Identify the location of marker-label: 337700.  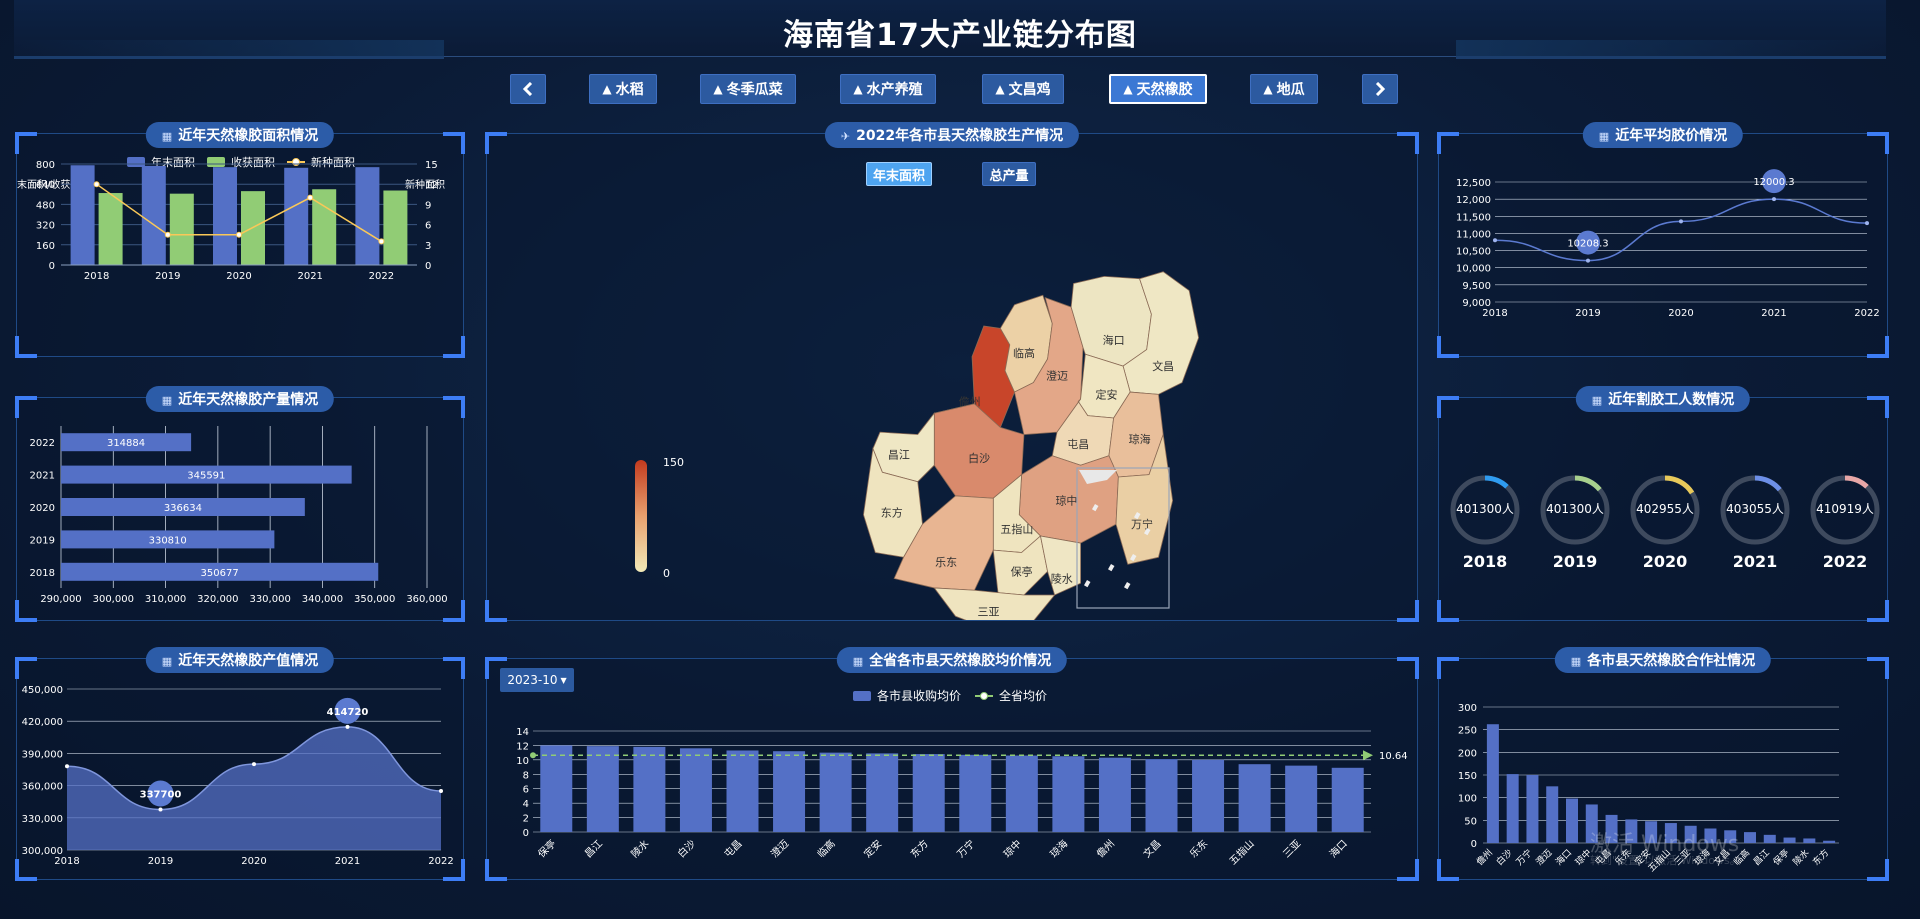
(161, 795).